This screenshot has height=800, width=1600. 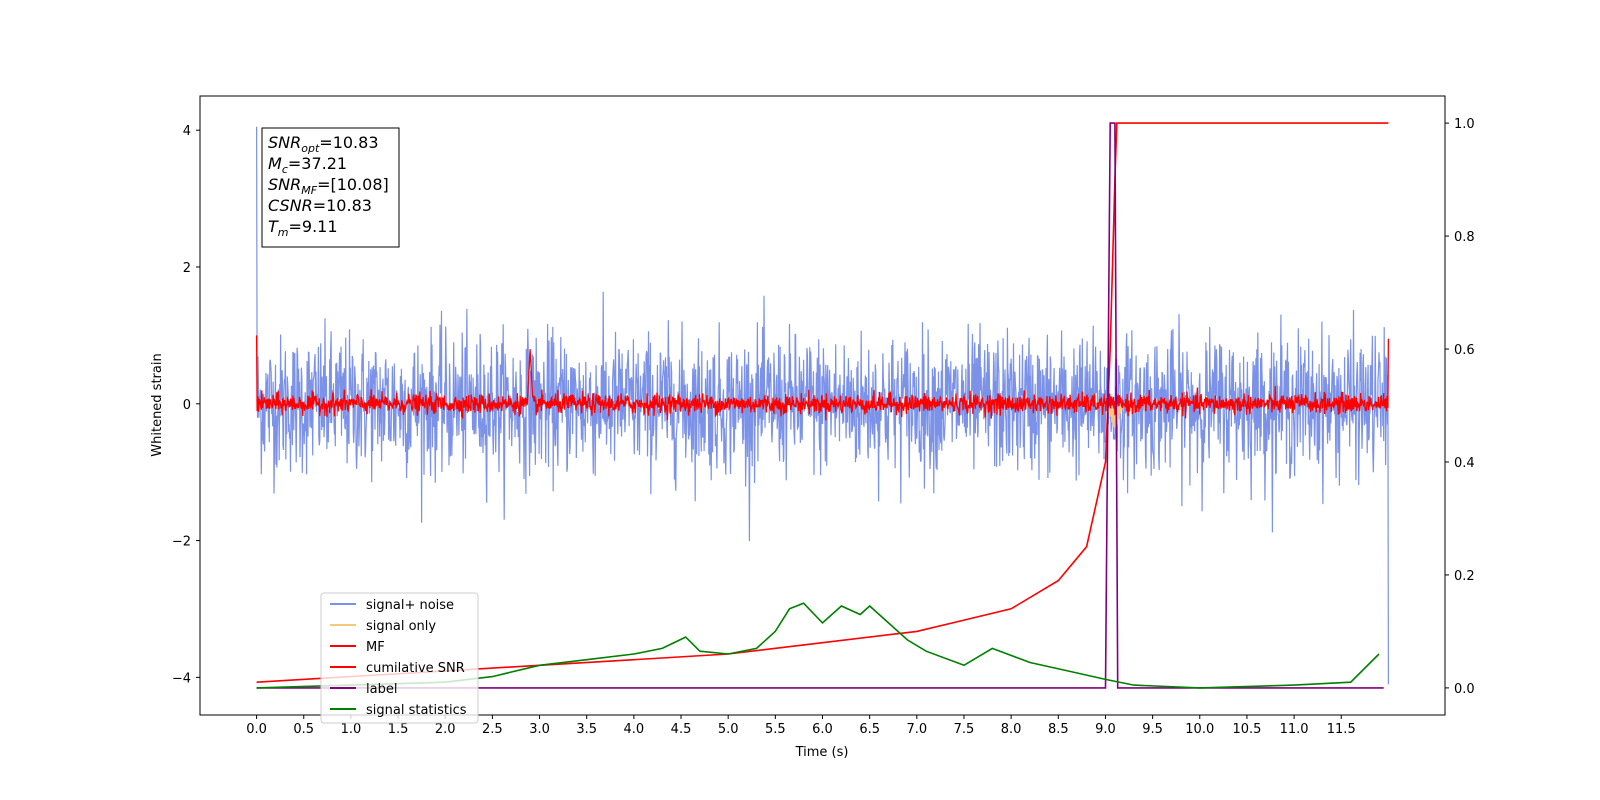 What do you see at coordinates (313, 226) in the screenshot?
I see `annotation-value: =9.11` at bounding box center [313, 226].